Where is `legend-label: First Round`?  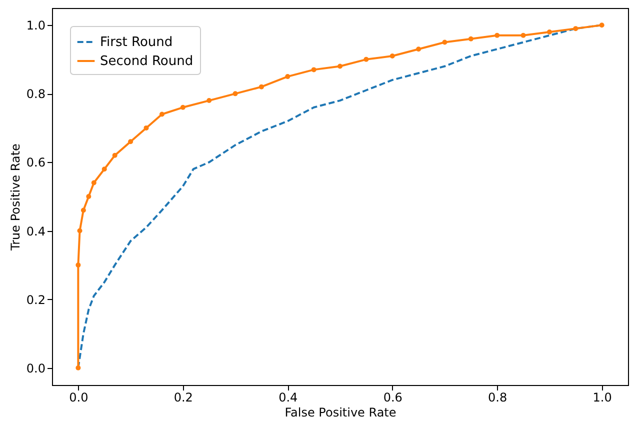 legend-label: First Round is located at coordinates (136, 42).